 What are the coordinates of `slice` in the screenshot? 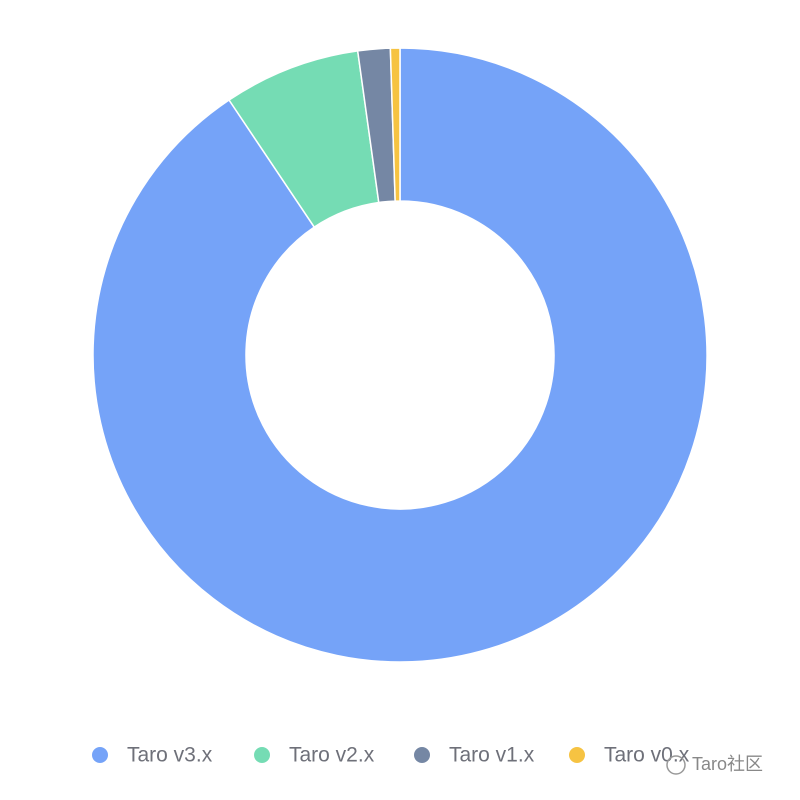 It's located at (395, 124).